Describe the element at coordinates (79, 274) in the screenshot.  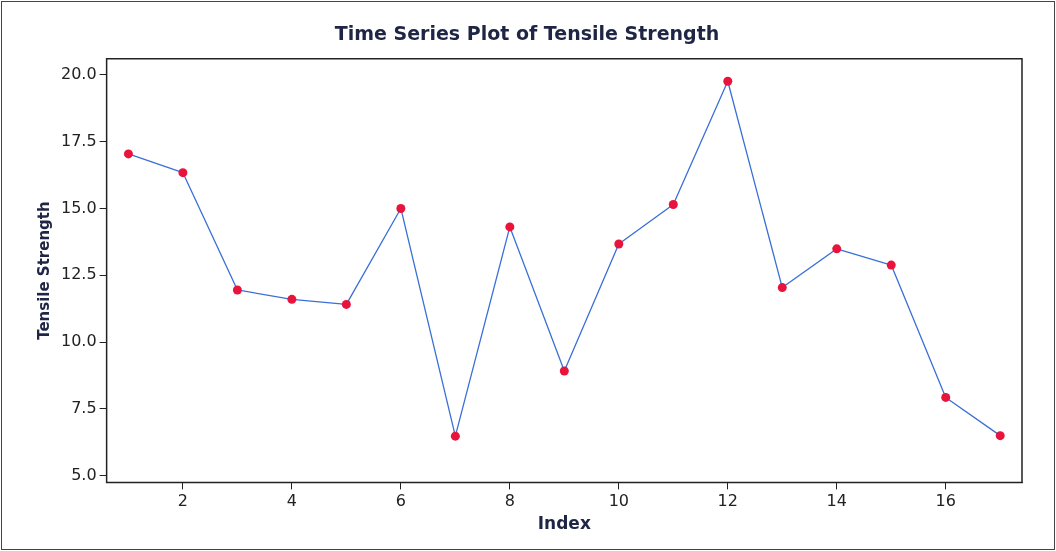
I see `y-tick-label: 12.5` at that location.